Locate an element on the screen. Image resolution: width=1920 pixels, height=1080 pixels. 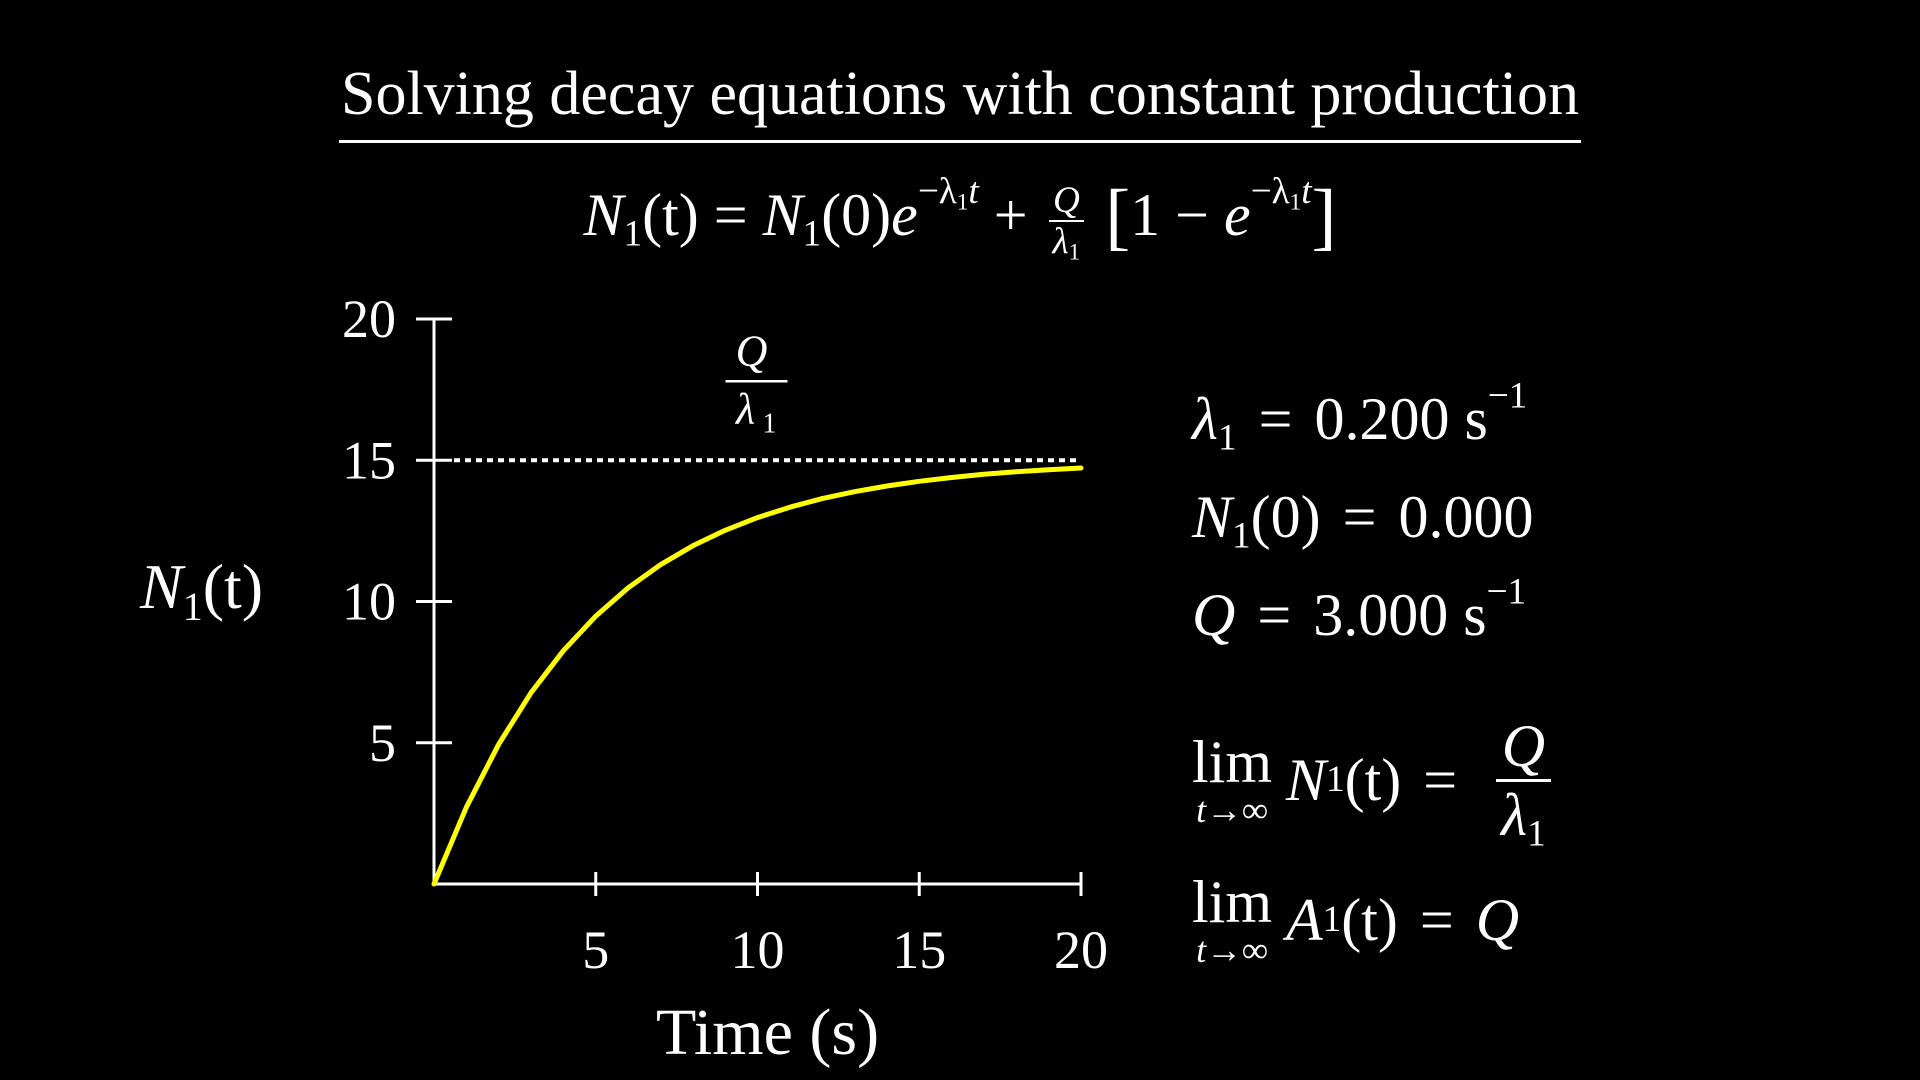
parameter-list: λ1 = 0.200 s−1 N1(0) = 0.000 Q = 3.000 s−1 is located at coordinates (1362, 517).